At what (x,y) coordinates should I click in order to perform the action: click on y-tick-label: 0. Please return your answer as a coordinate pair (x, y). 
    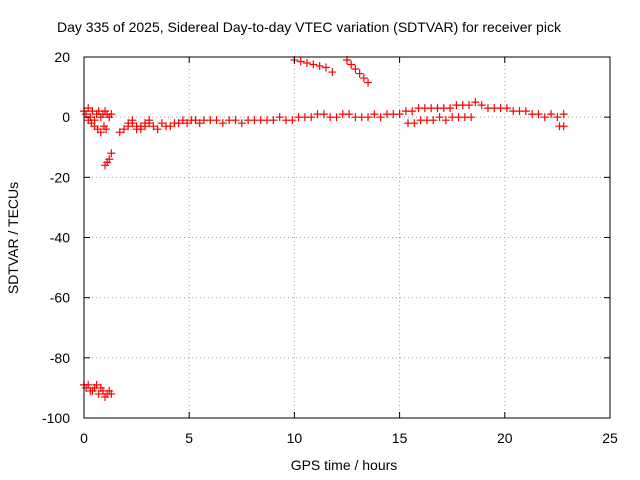
    Looking at the image, I should click on (66, 117).